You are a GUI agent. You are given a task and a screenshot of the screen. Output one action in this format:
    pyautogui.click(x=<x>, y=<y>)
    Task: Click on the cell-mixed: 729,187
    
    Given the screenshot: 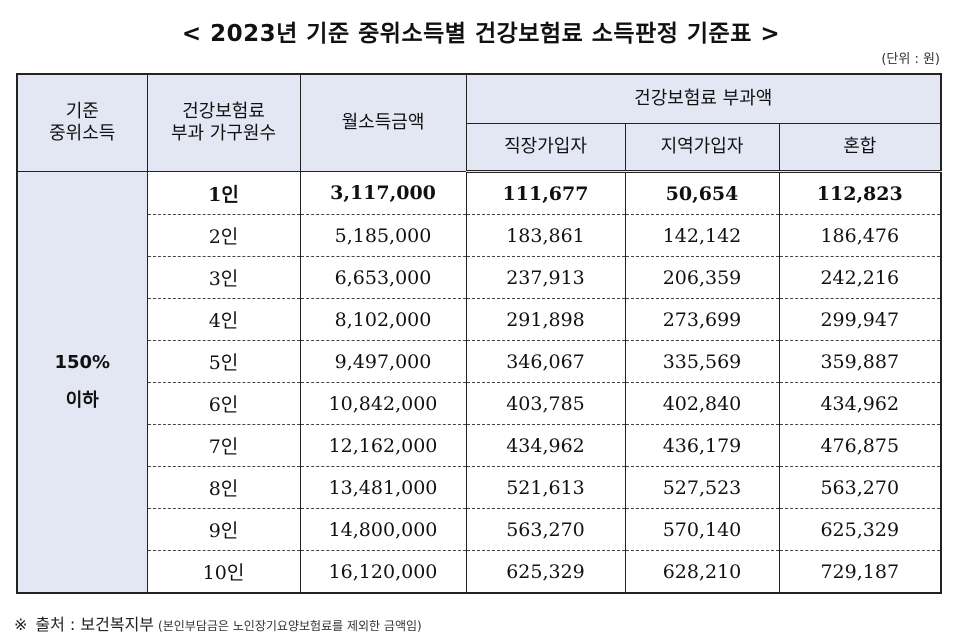 What is the action you would take?
    pyautogui.click(x=860, y=572)
    